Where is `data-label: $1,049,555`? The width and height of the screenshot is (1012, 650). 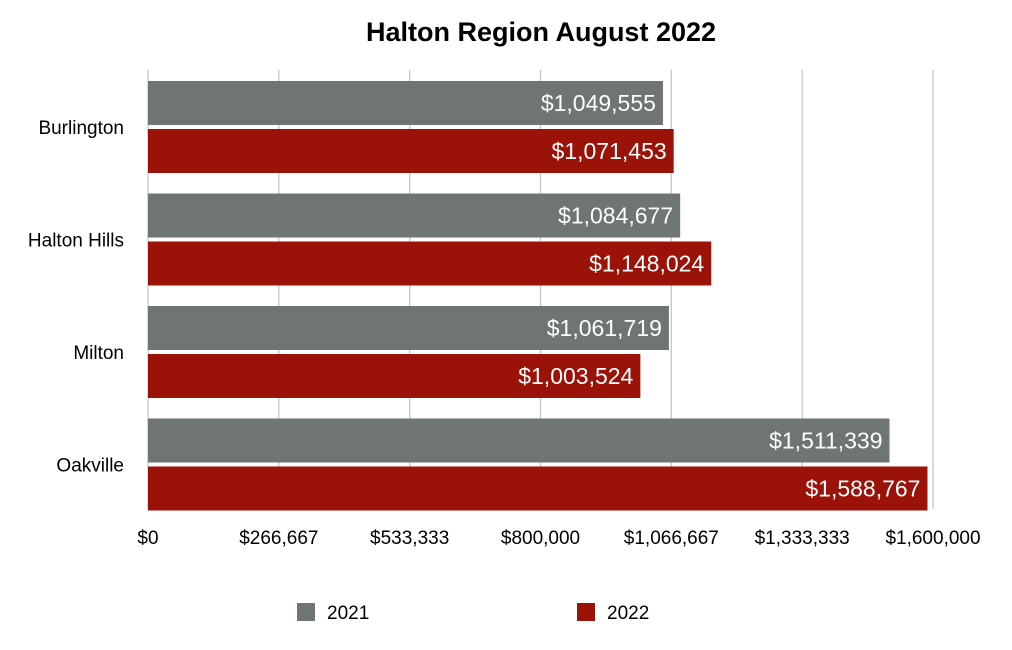
data-label: $1,049,555 is located at coordinates (598, 103).